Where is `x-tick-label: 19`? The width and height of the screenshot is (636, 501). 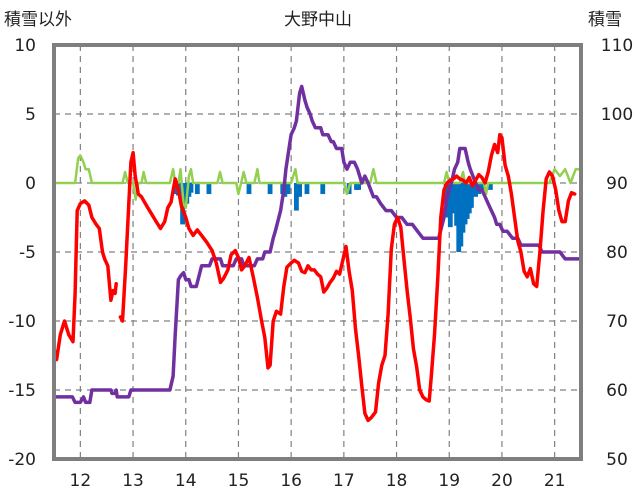 x-tick-label: 19 is located at coordinates (449, 481).